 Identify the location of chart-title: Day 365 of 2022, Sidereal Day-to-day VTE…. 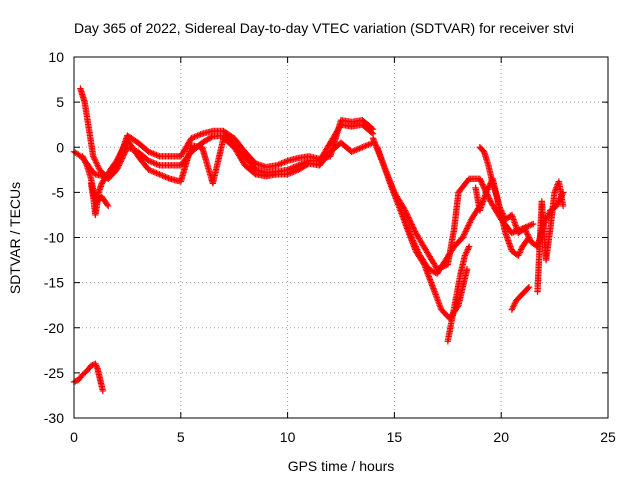
(324, 28).